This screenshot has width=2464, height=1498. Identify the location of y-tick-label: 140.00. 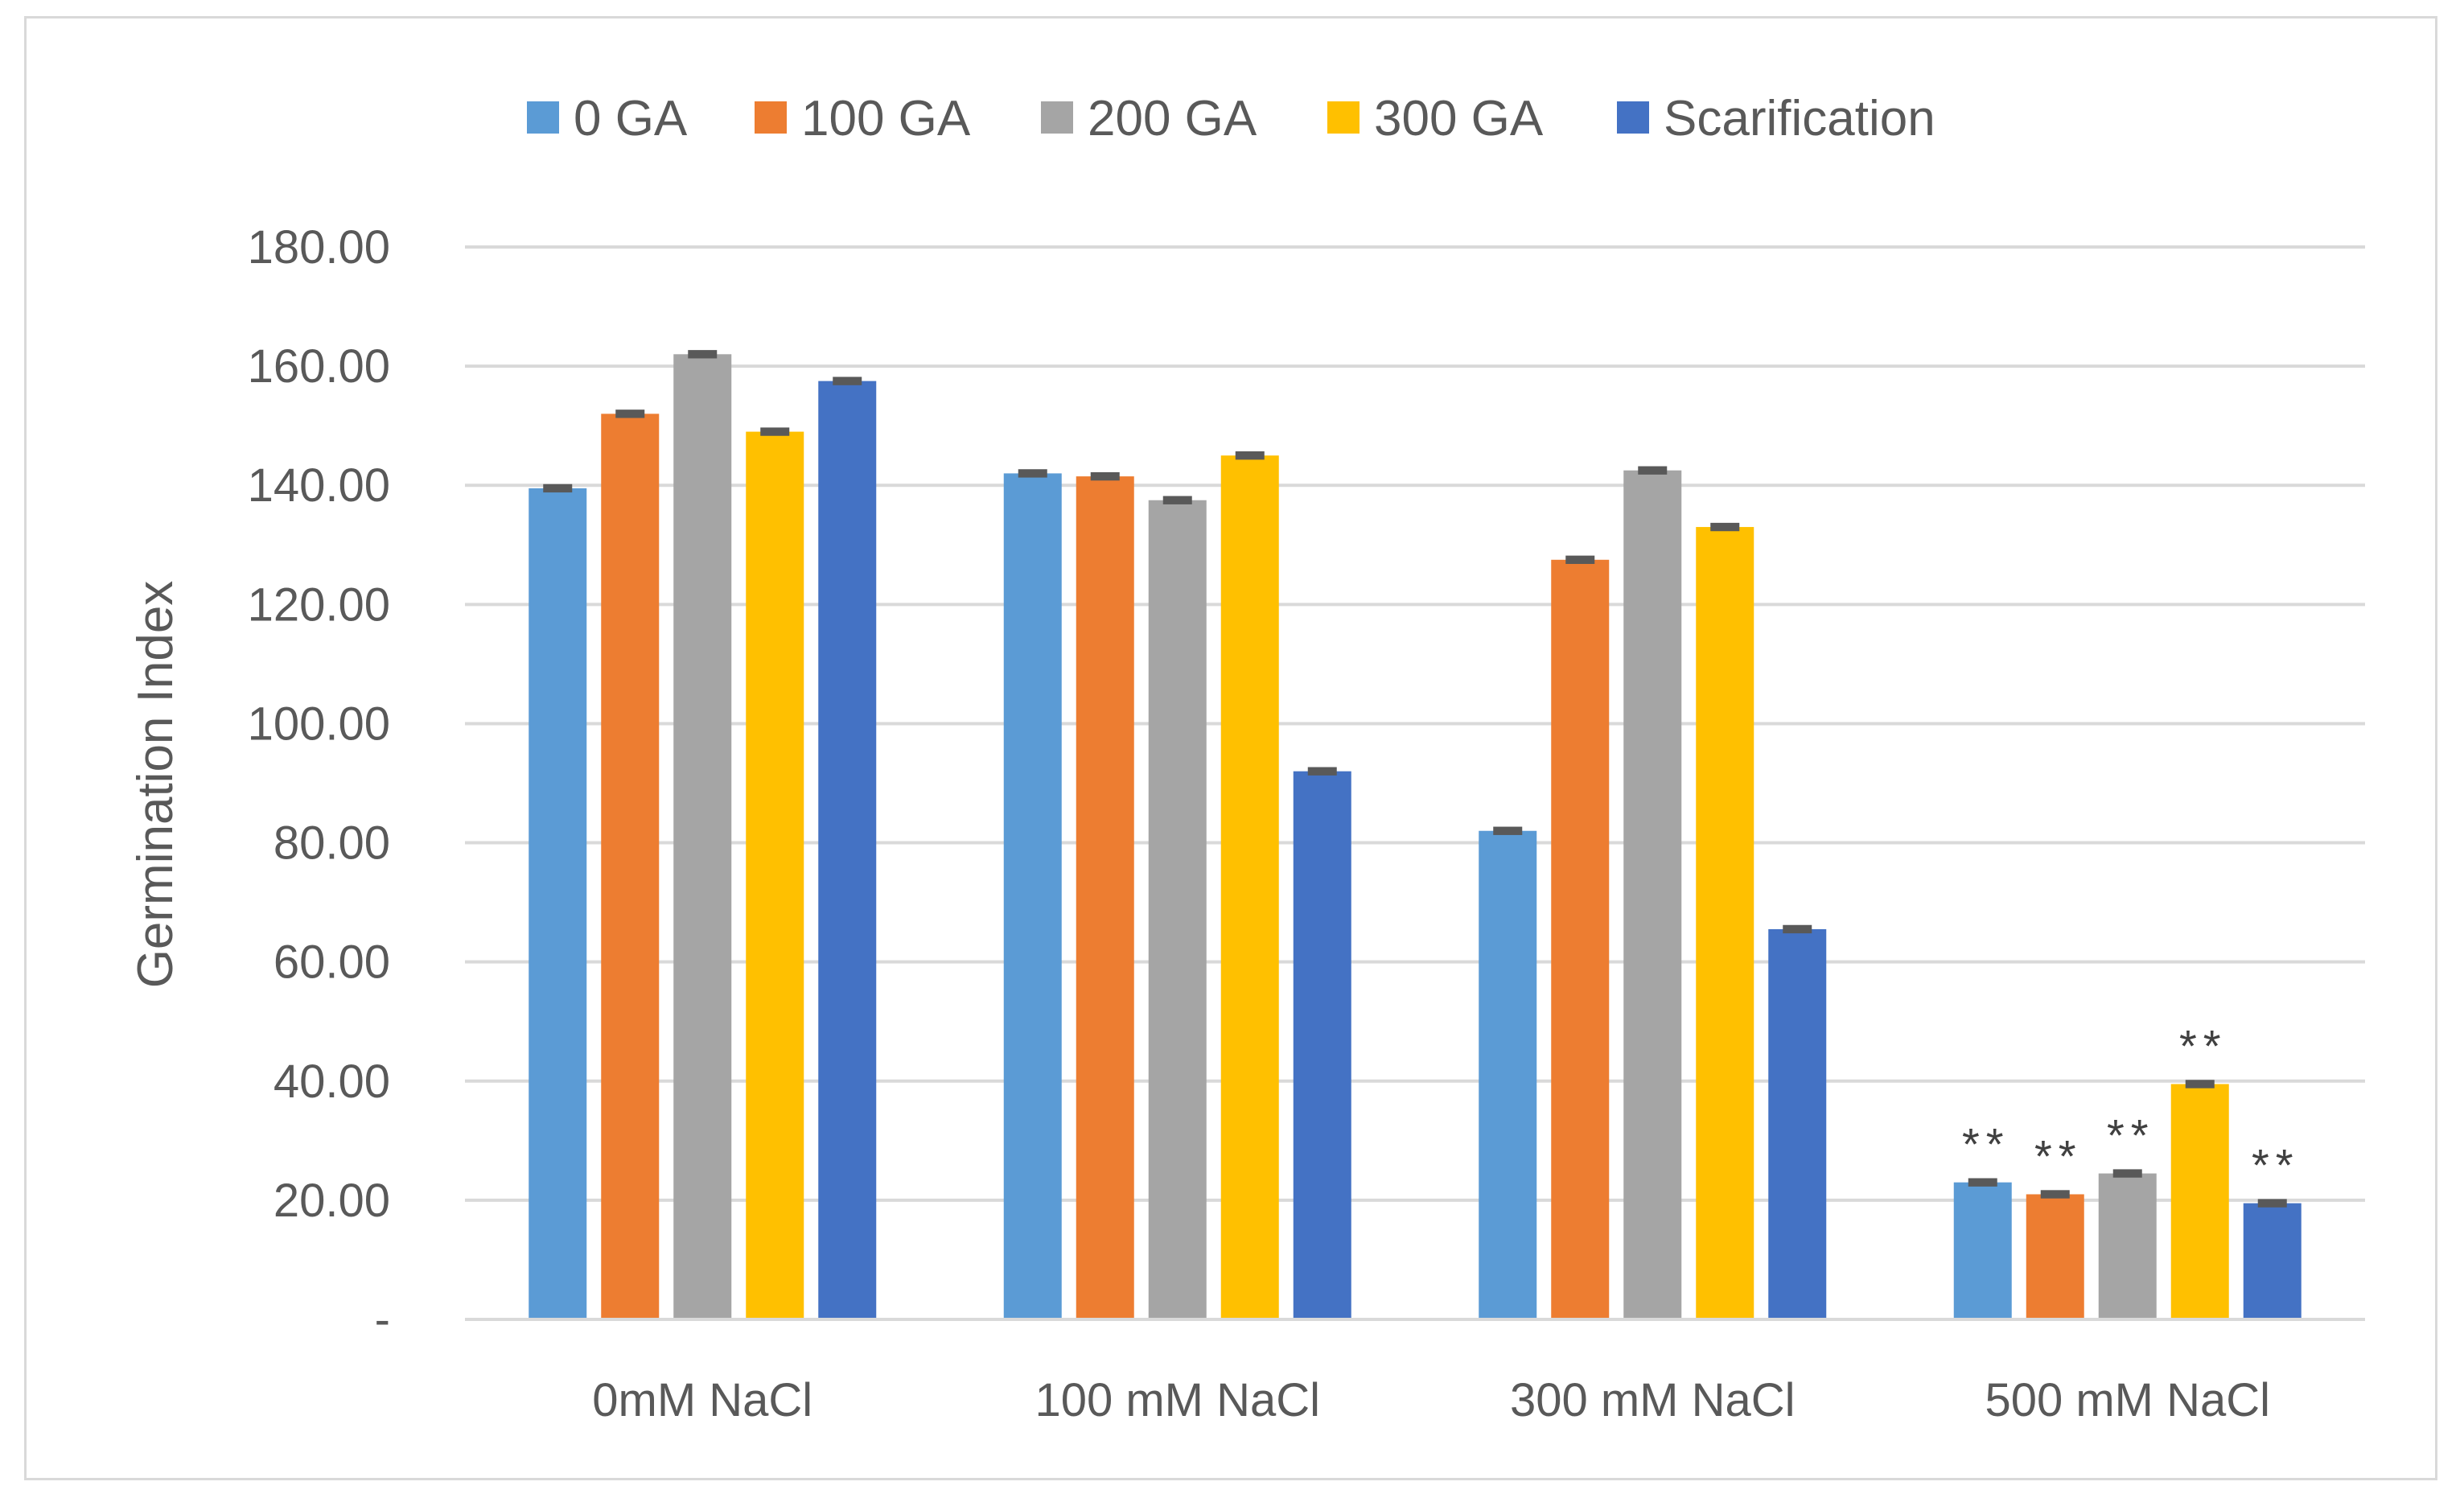
(319, 485).